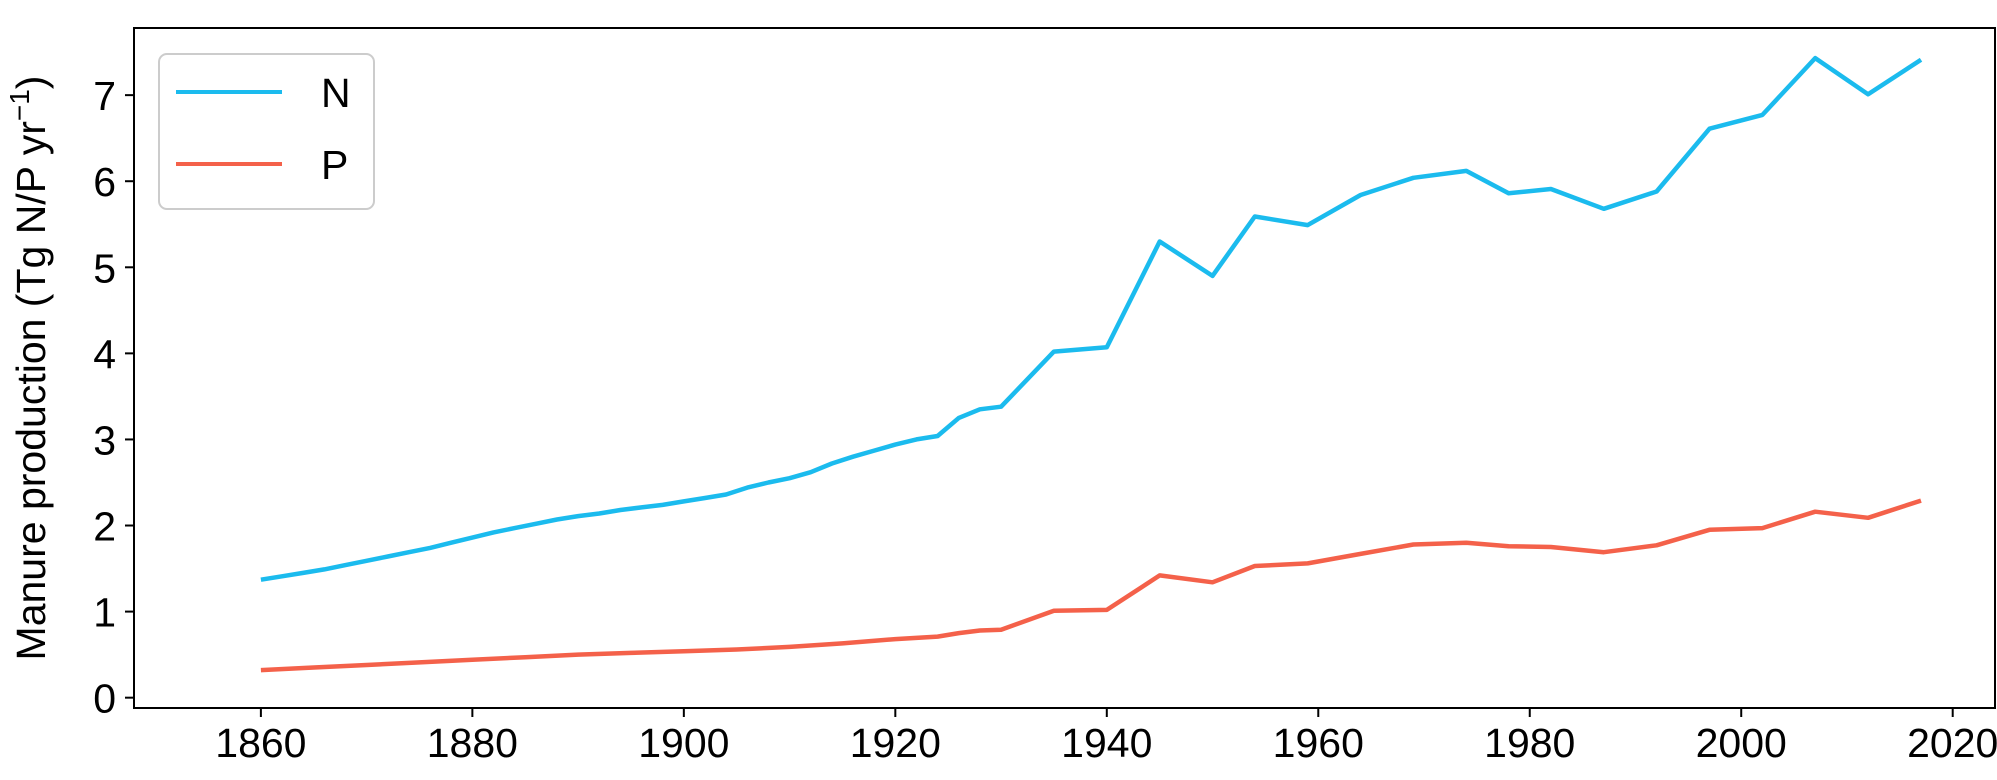 The height and width of the screenshot is (780, 1997). Describe the element at coordinates (104, 182) in the screenshot. I see `y-tick-label: 6` at that location.